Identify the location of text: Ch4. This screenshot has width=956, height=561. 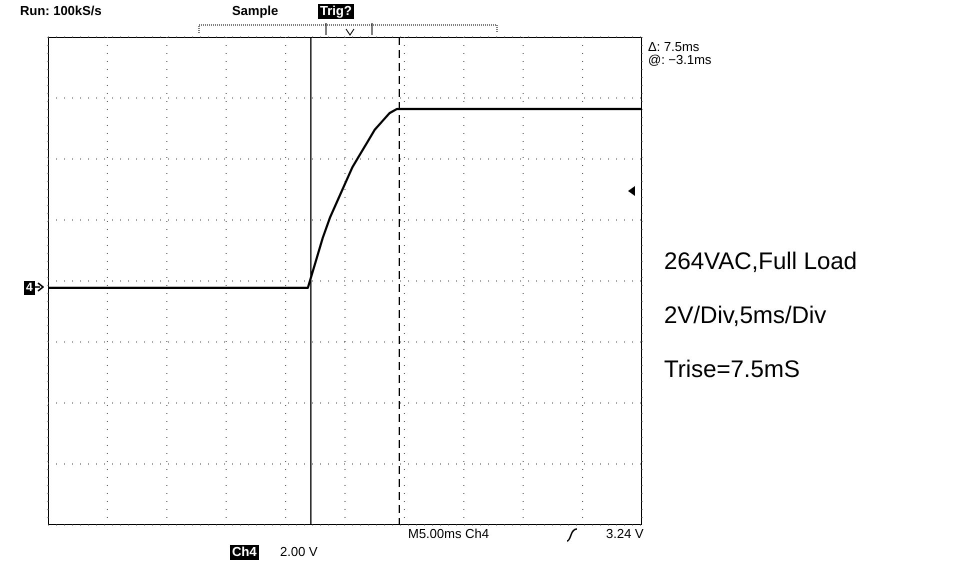
(244, 552).